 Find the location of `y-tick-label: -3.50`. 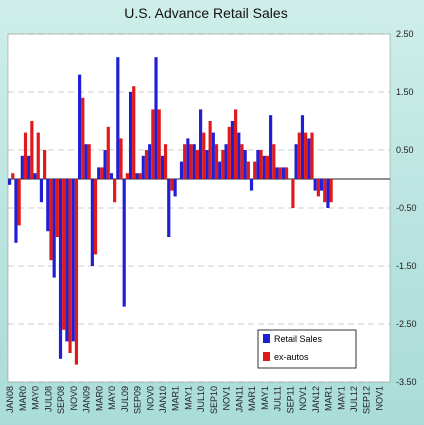

y-tick-label: -3.50 is located at coordinates (406, 382).